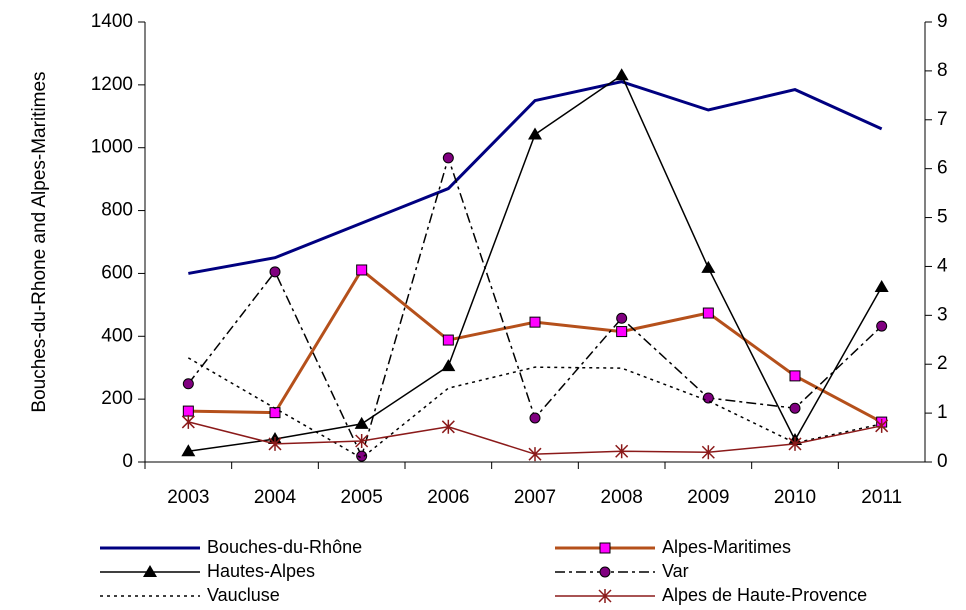  What do you see at coordinates (942, 119) in the screenshot?
I see `y2-tick-label: 7` at bounding box center [942, 119].